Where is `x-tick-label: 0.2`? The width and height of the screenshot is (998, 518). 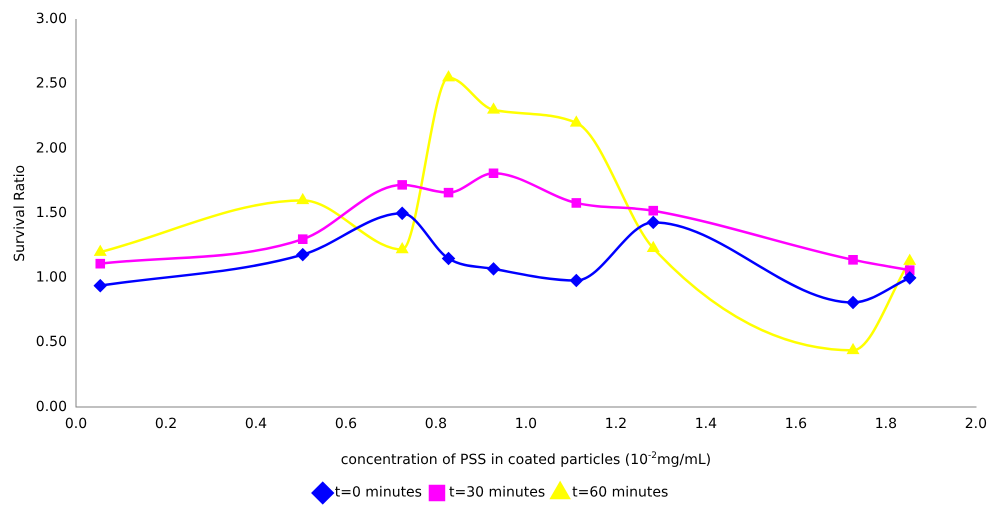
x-tick-label: 0.2 is located at coordinates (166, 424).